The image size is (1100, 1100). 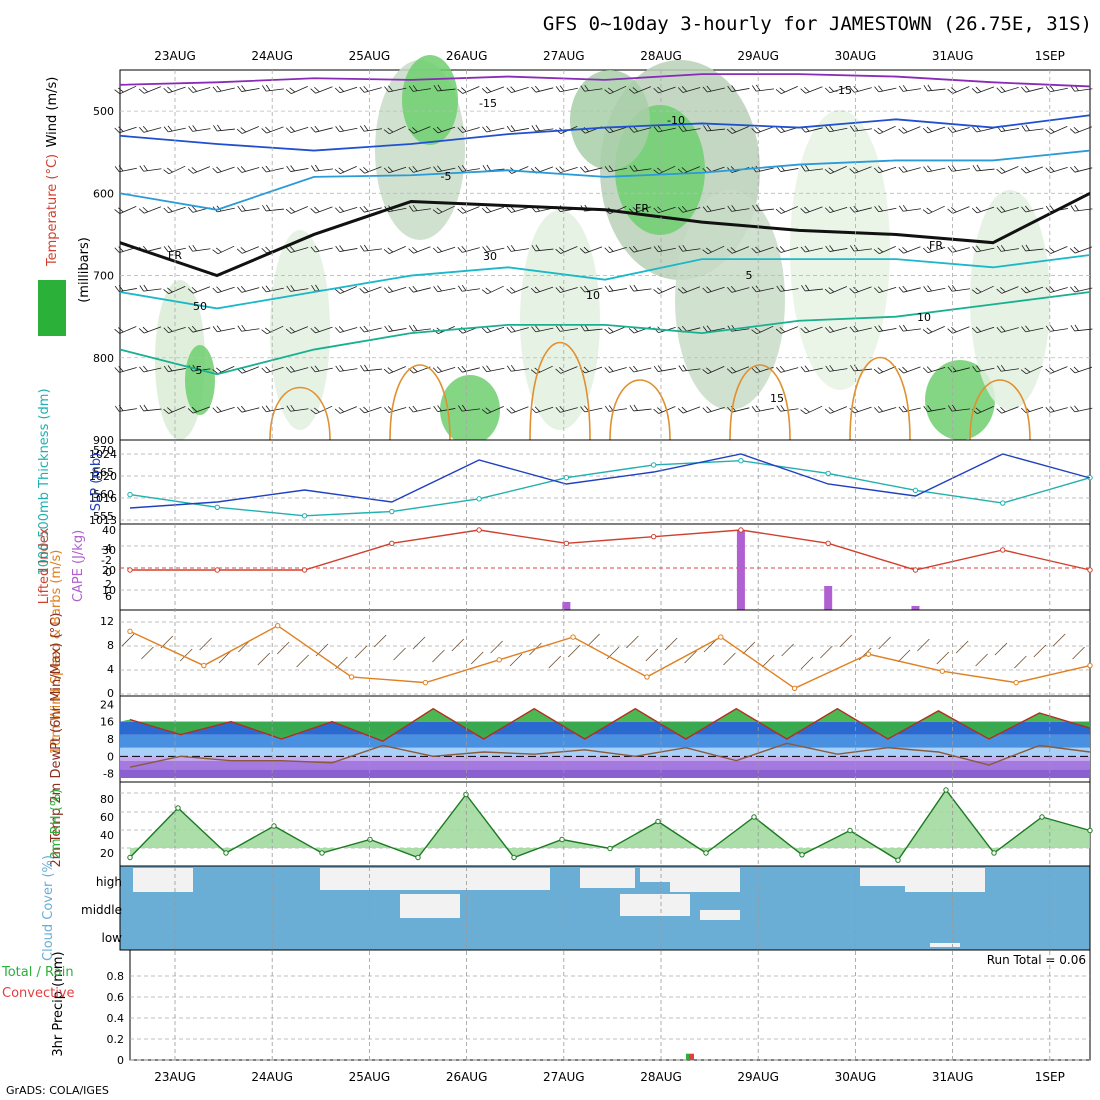 I want to click on temp-band, so click(x=605, y=758).